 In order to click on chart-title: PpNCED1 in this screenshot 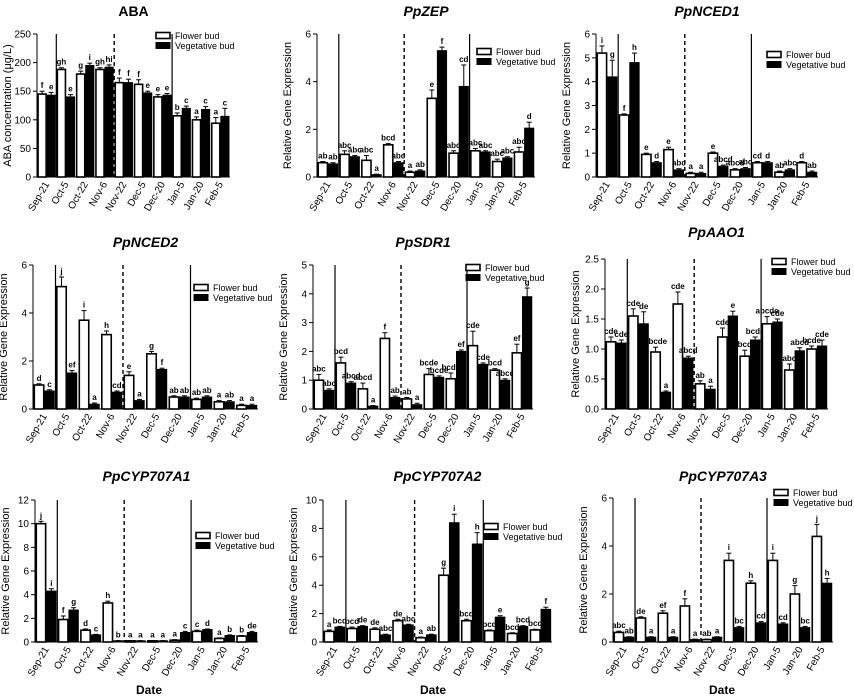, I will do `click(707, 11)`.